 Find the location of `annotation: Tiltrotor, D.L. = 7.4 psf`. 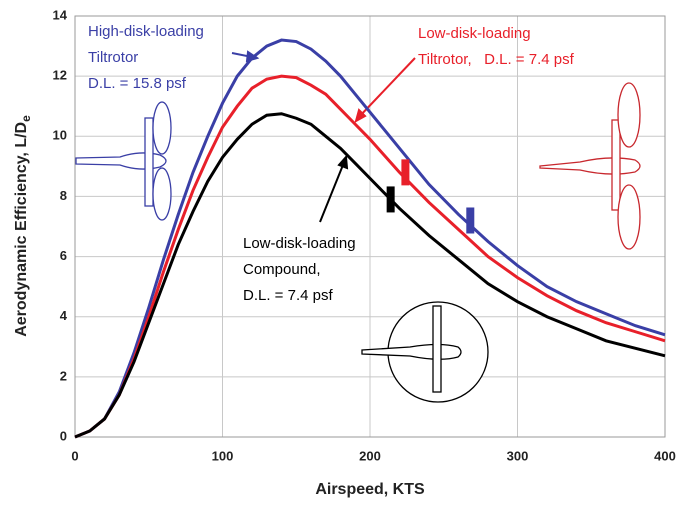

annotation: Tiltrotor, D.L. = 7.4 psf is located at coordinates (496, 59).